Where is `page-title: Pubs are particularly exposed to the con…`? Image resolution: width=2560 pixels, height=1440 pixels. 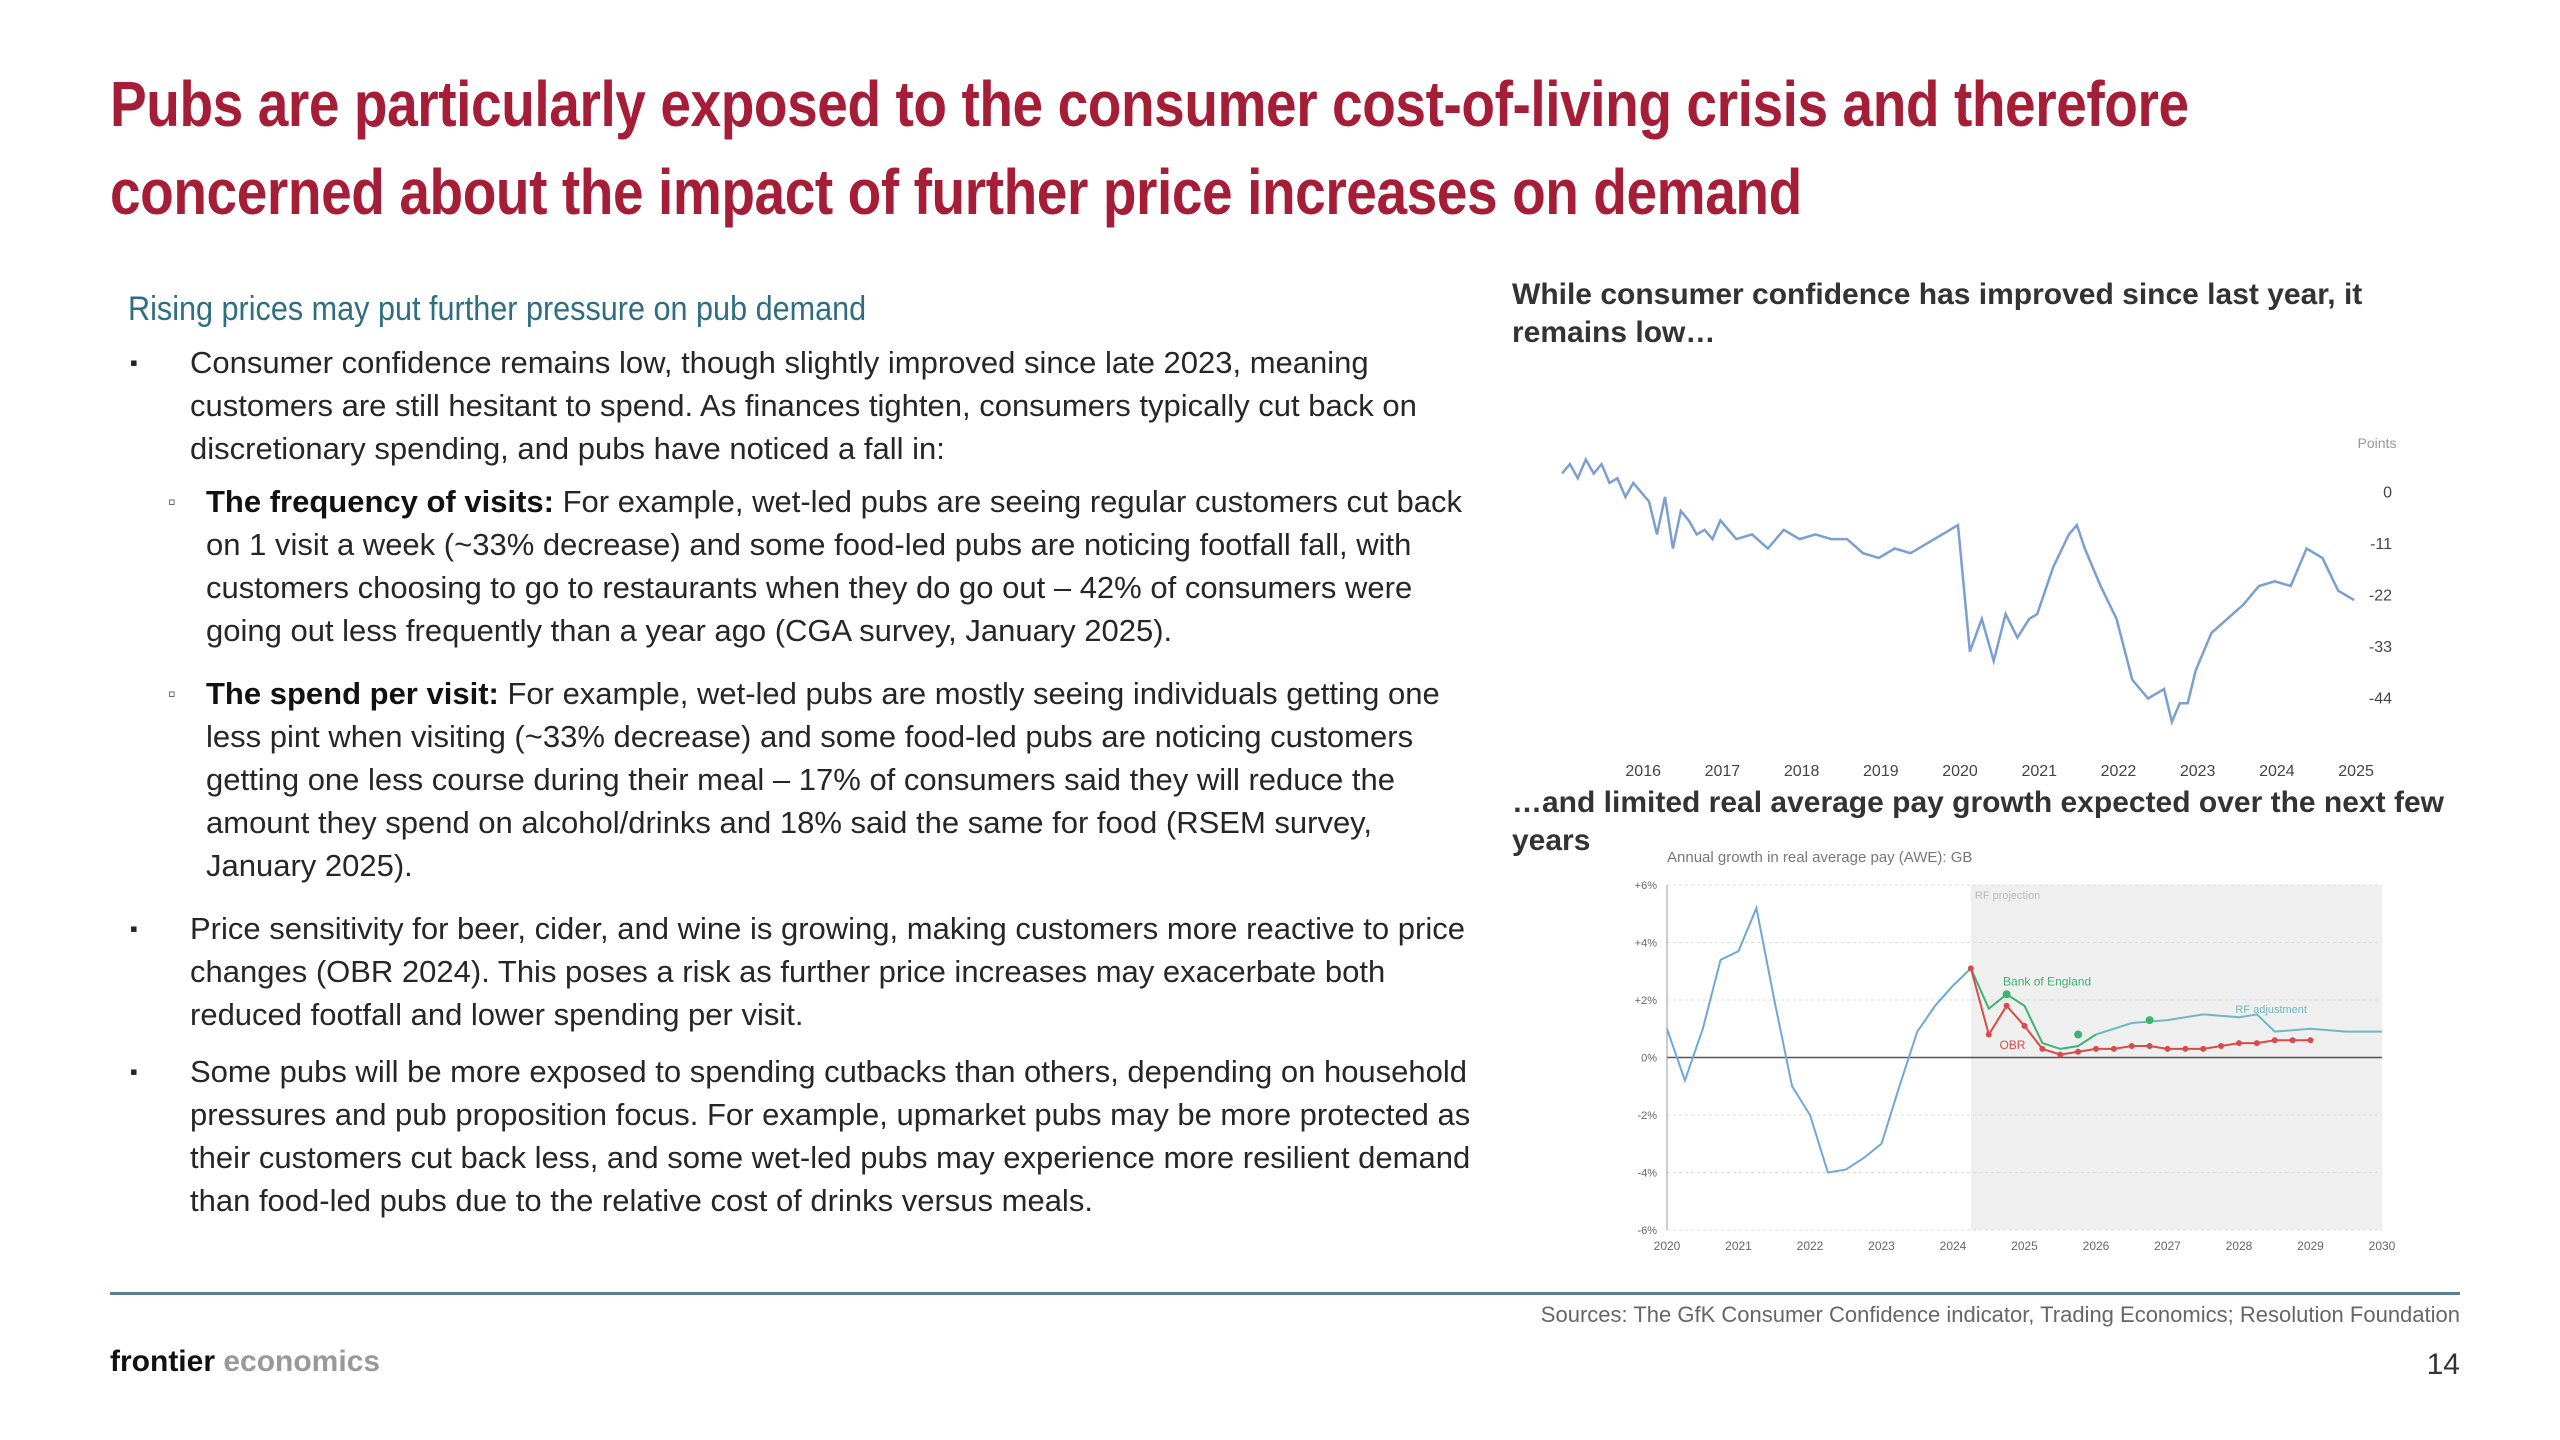 page-title: Pubs are particularly exposed to the con… is located at coordinates (1149, 148).